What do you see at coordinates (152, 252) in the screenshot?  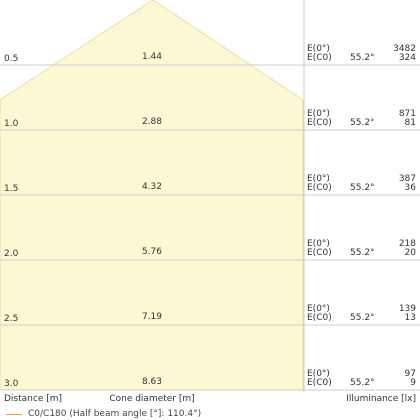 I see `cone-diameter-label: 5.76` at bounding box center [152, 252].